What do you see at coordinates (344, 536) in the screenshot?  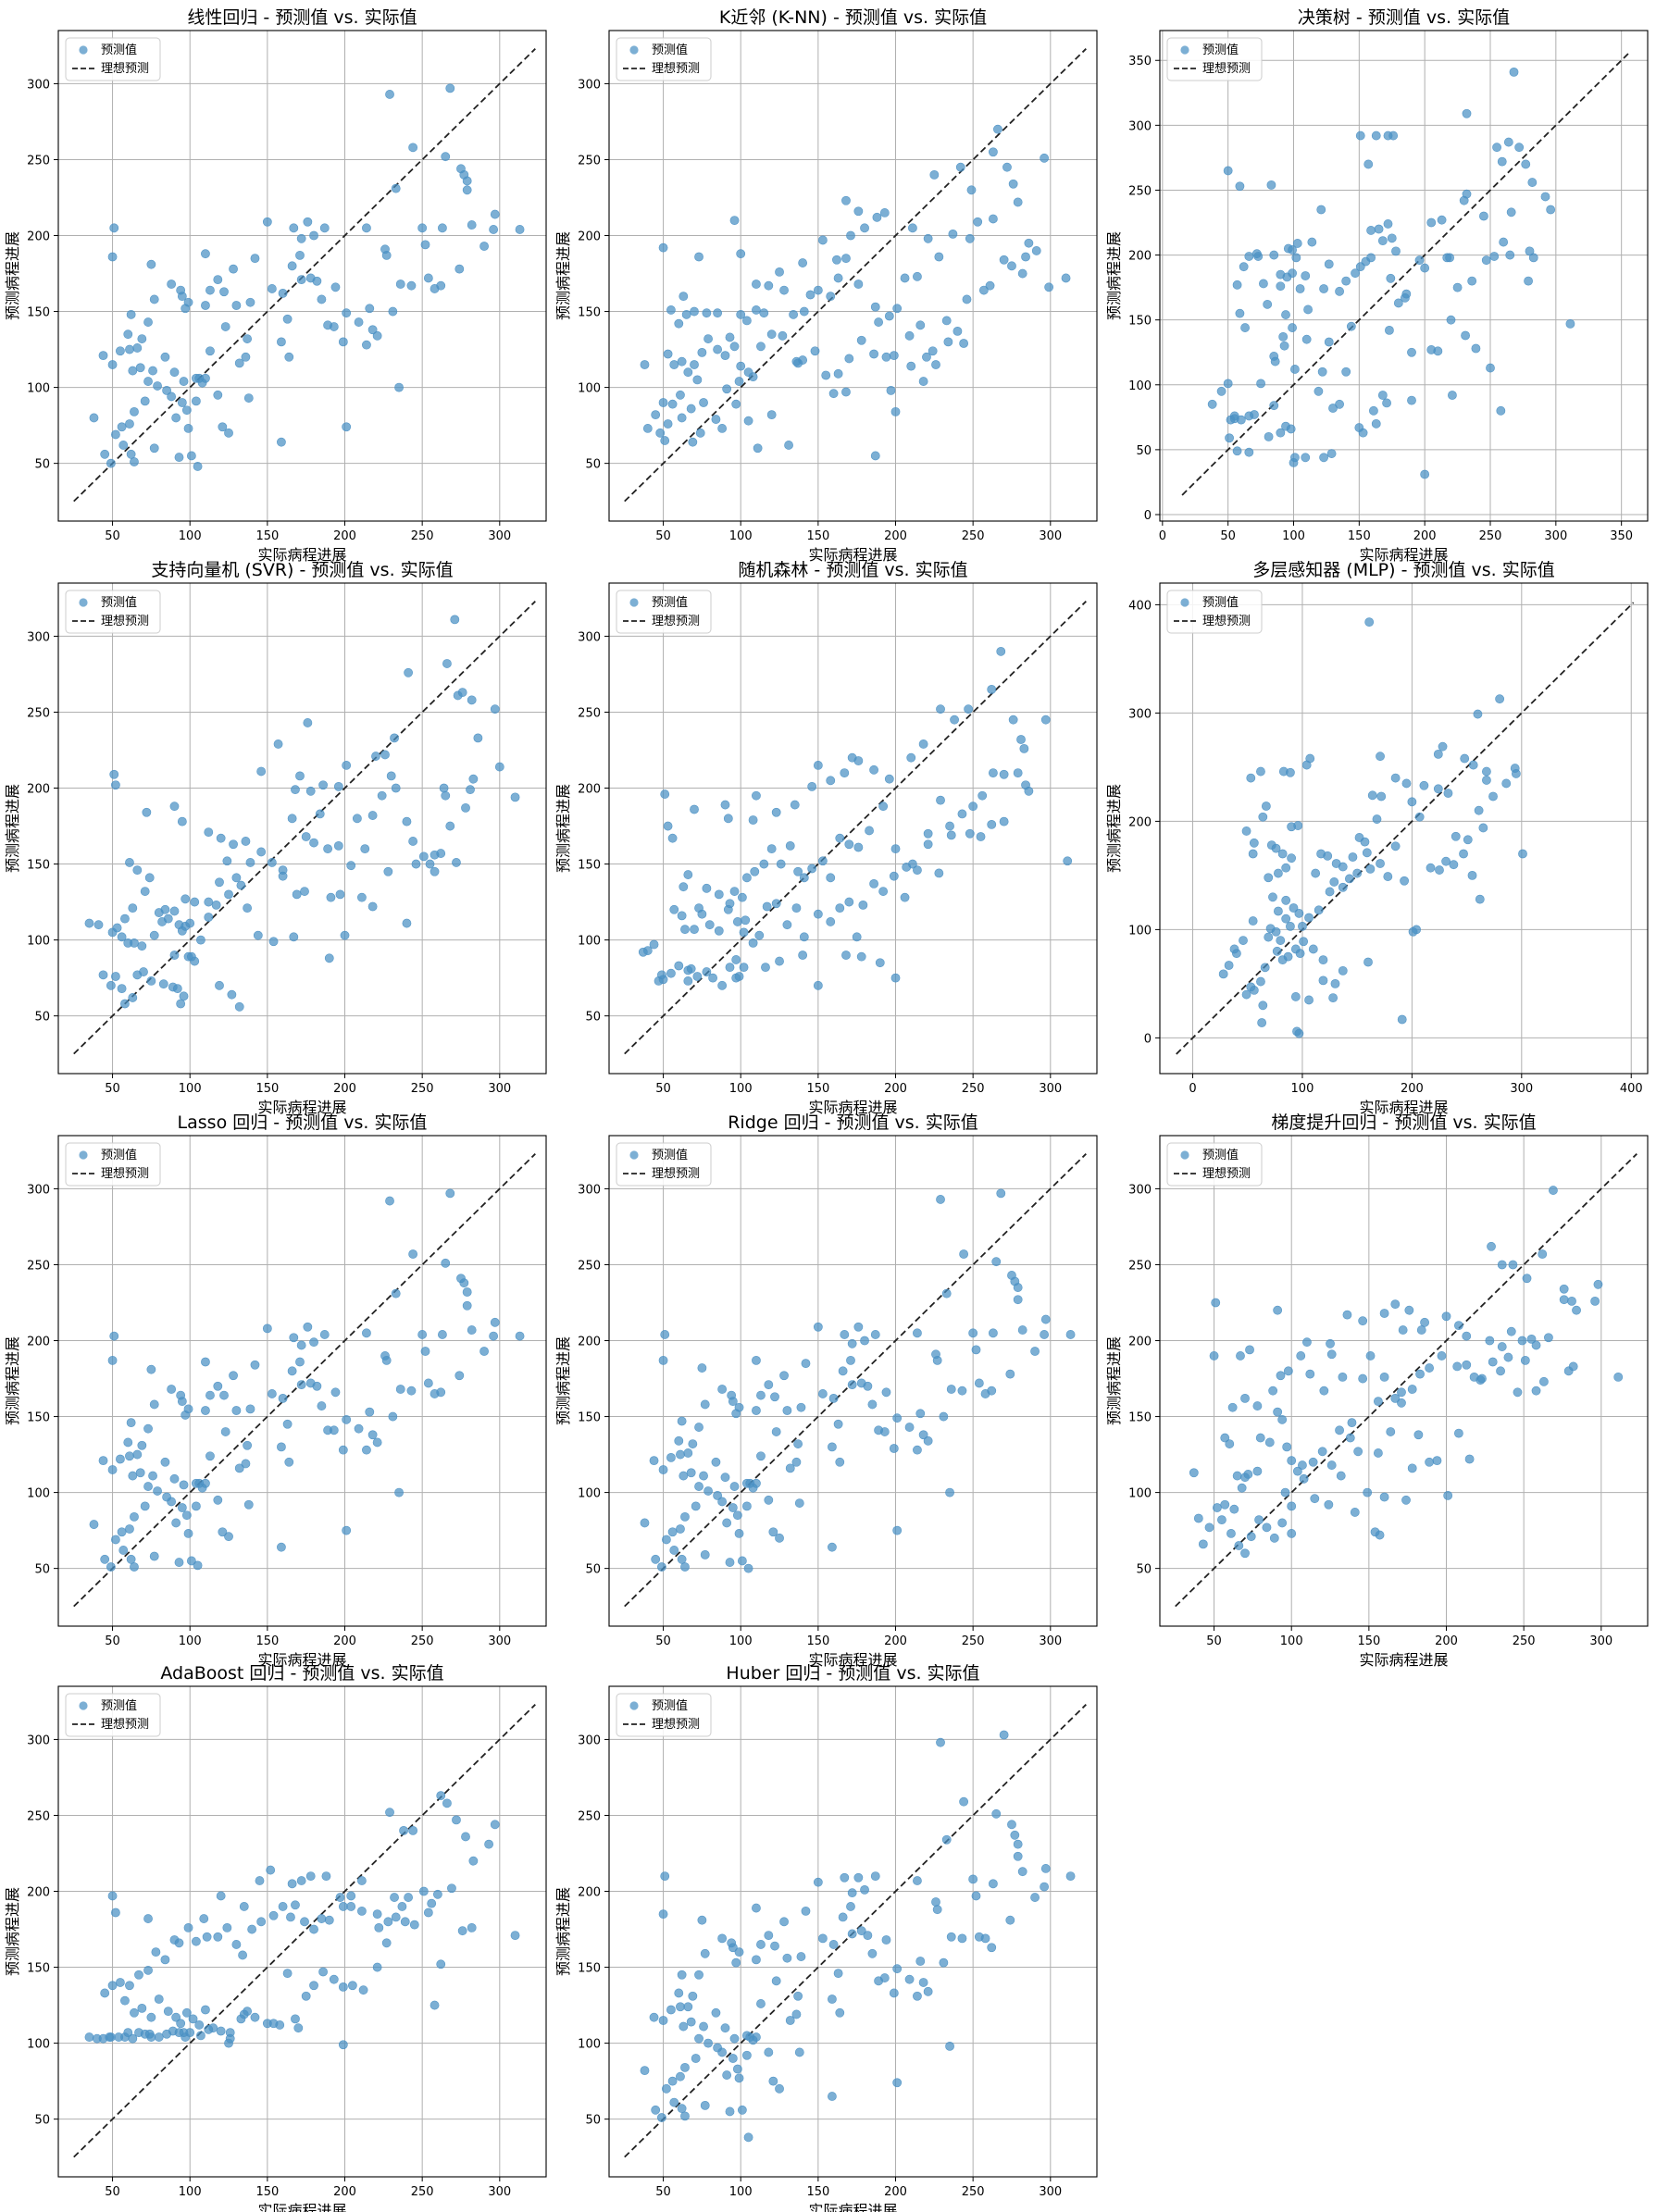 I see `x-tick-label: 200` at bounding box center [344, 536].